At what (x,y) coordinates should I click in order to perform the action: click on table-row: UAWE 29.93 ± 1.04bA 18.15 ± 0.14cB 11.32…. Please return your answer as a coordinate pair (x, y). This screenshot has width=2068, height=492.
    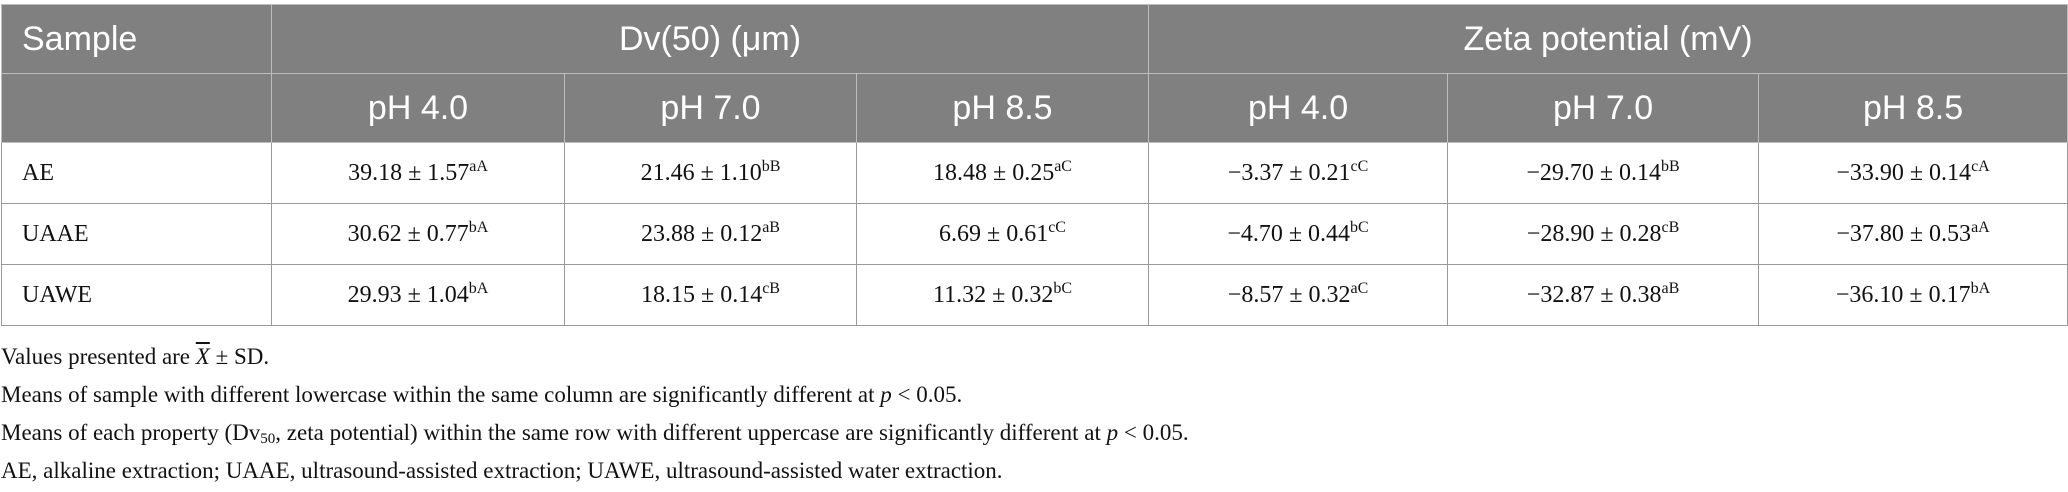
    Looking at the image, I should click on (1034, 295).